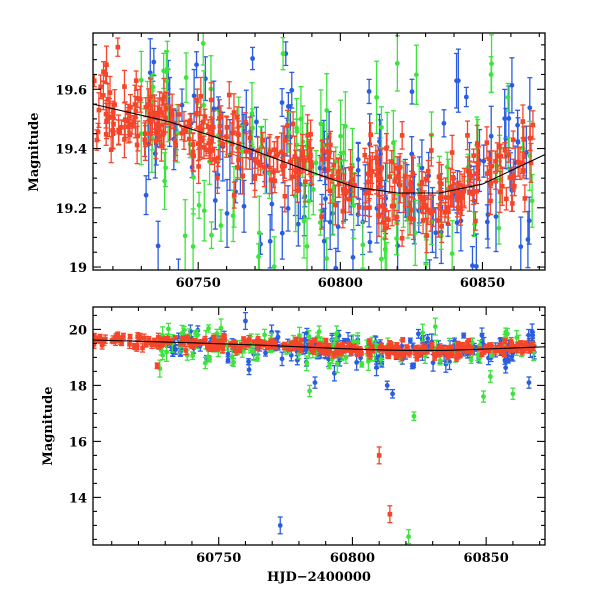 The image size is (600, 600). What do you see at coordinates (319, 577) in the screenshot?
I see `bottom-x-axis-title: HJD−2400000` at bounding box center [319, 577].